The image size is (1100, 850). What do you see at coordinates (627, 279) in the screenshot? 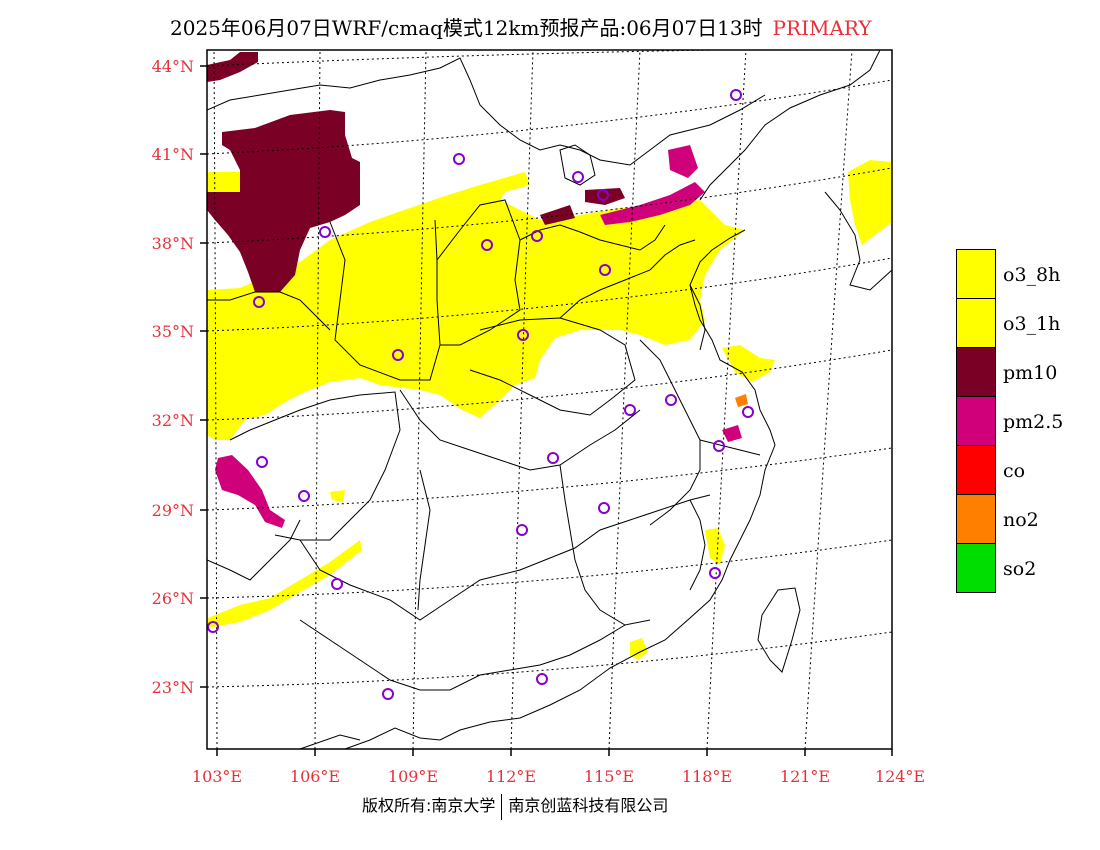
I see `province-border-shandong` at bounding box center [627, 279].